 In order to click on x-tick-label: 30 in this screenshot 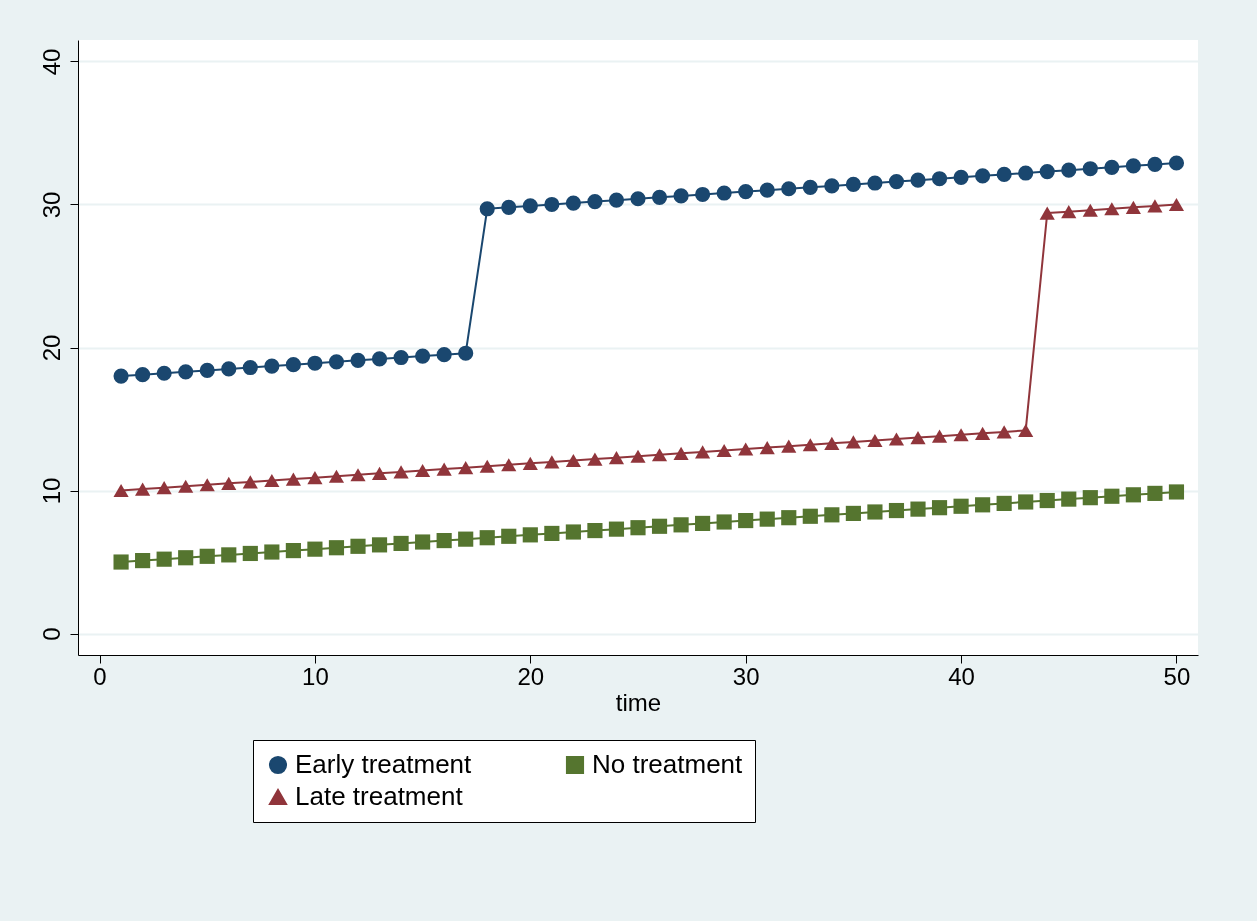, I will do `click(746, 676)`.